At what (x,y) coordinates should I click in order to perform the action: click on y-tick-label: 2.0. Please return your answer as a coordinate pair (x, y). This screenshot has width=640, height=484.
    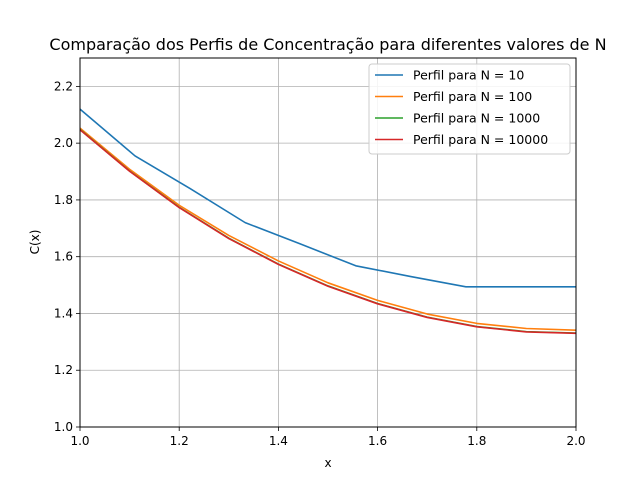
    Looking at the image, I should click on (63, 143).